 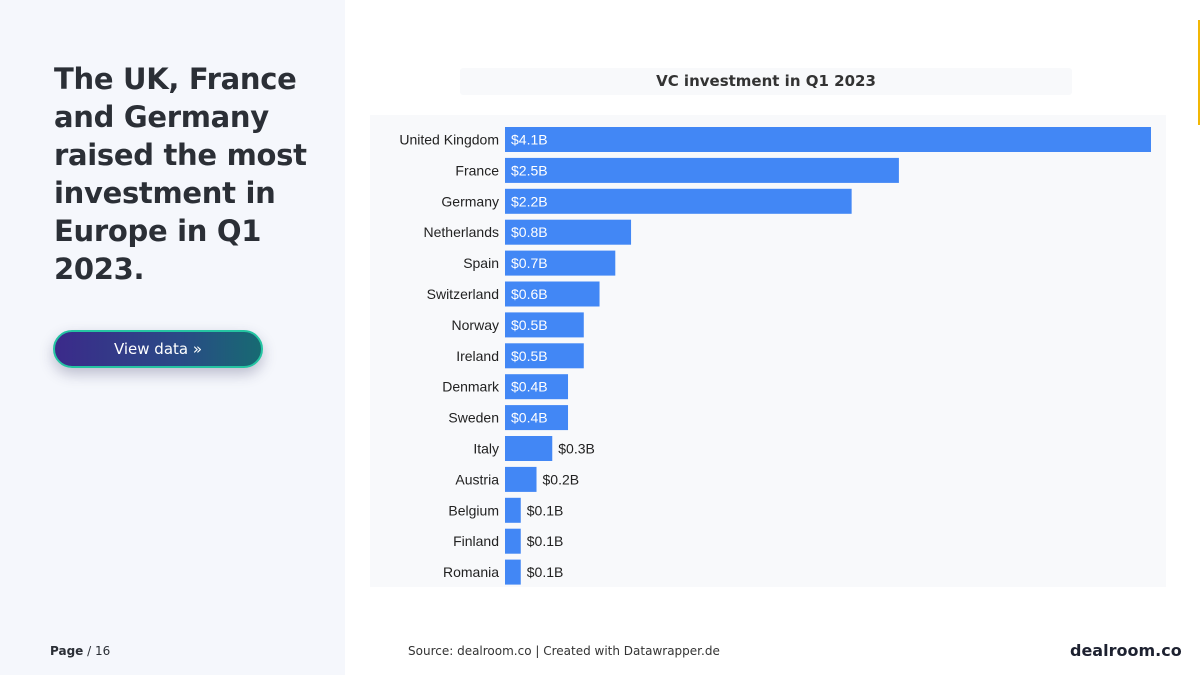 What do you see at coordinates (560, 263) in the screenshot?
I see `bar-spain` at bounding box center [560, 263].